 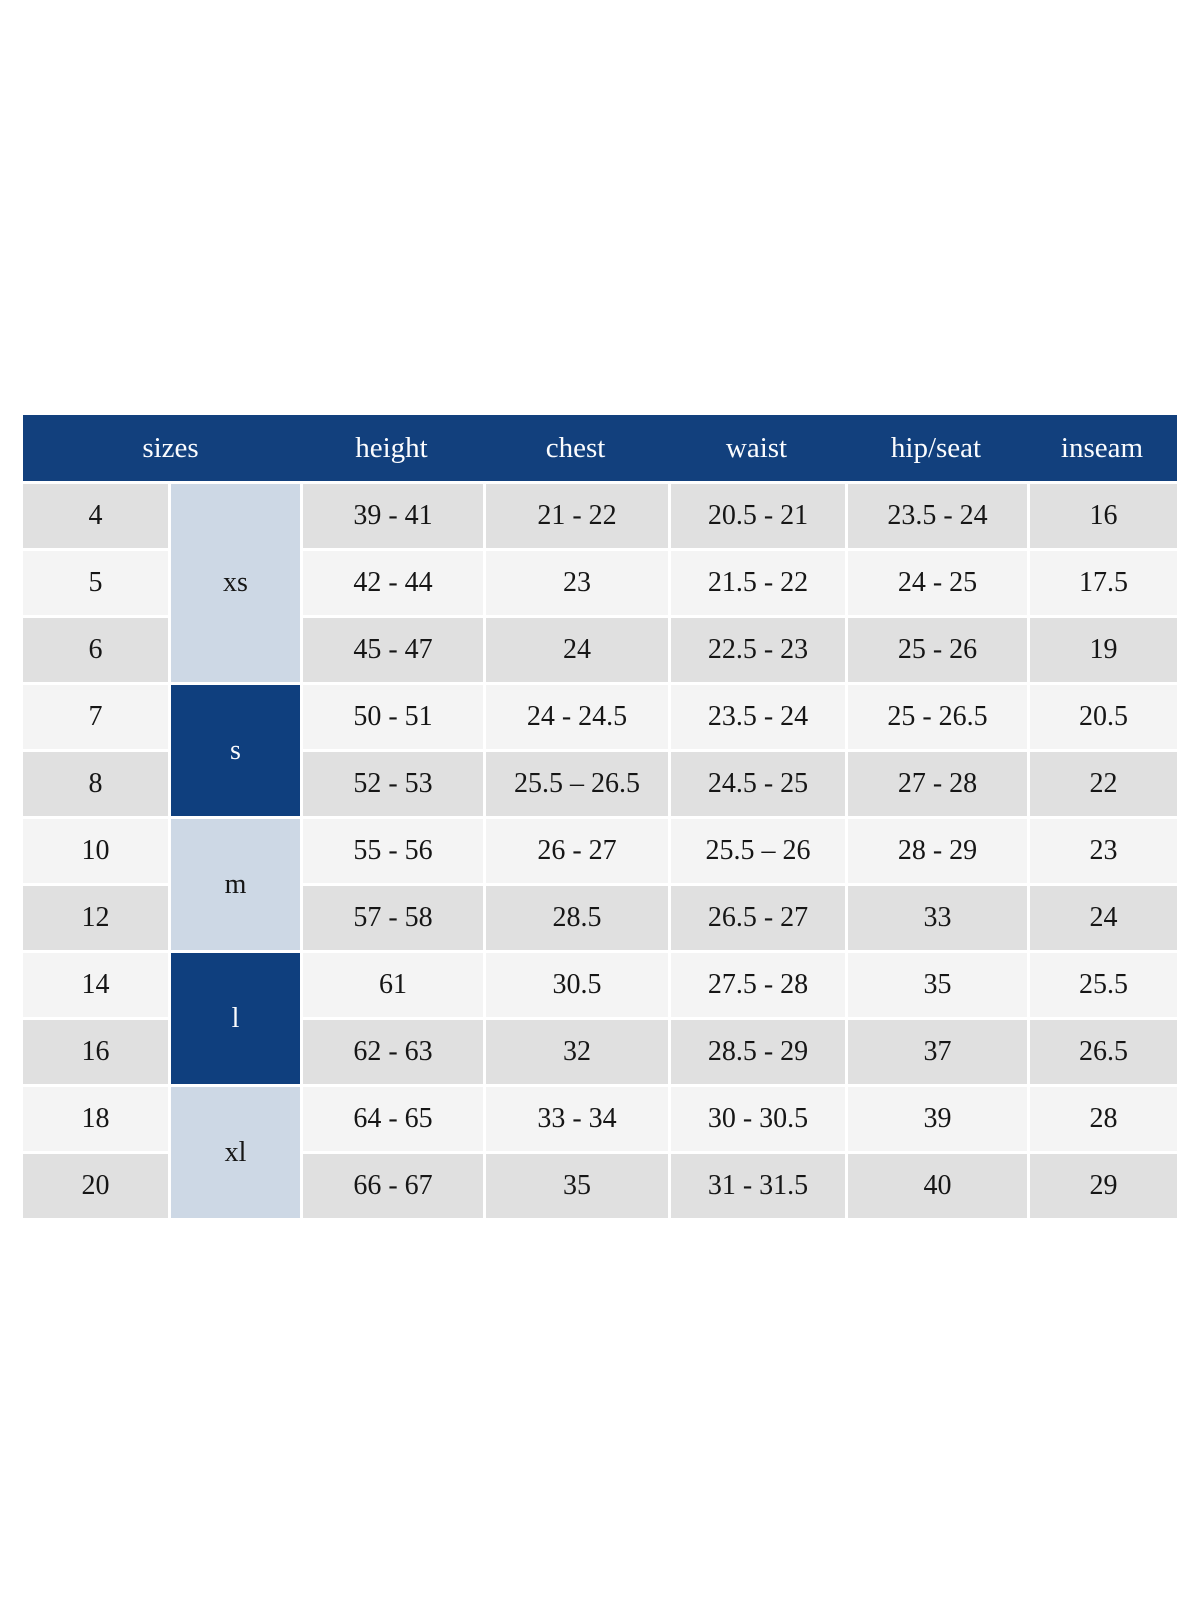 I want to click on hip-seat-cell: 39, so click(x=937, y=1119).